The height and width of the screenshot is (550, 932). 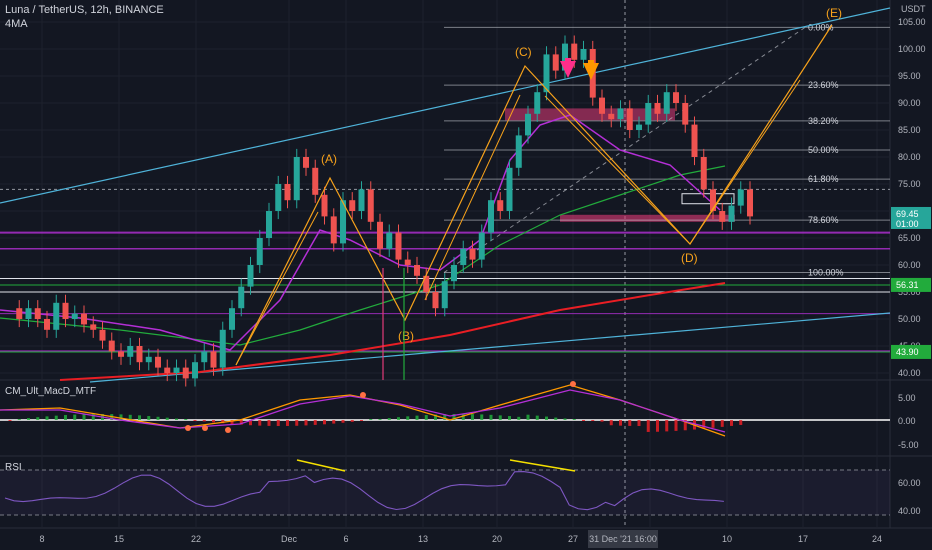 I want to click on fib-label: 0.00%, so click(x=821, y=27).